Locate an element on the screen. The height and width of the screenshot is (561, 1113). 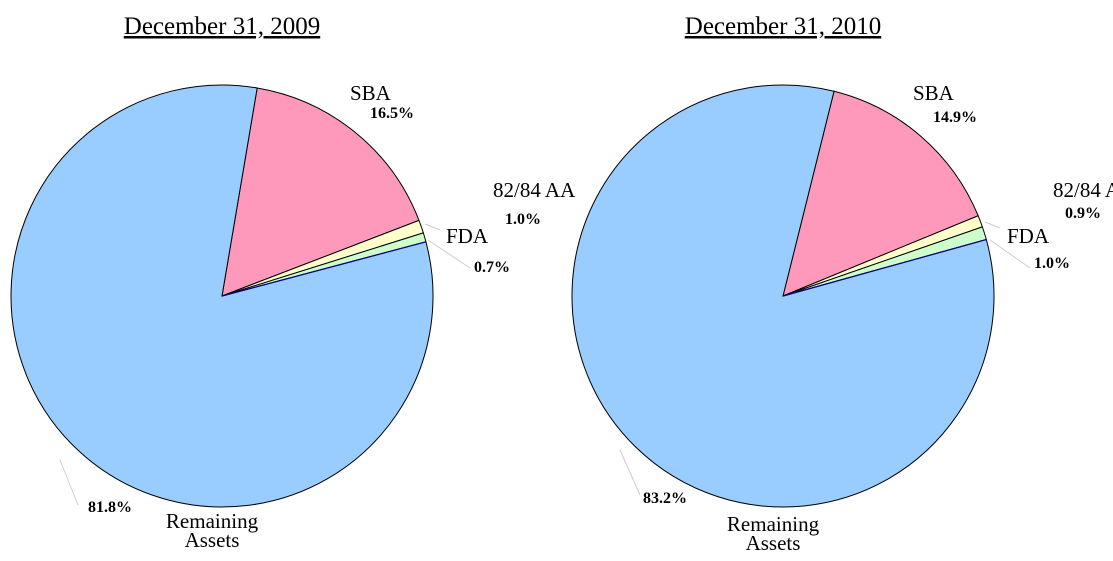
value-label: 83.2% is located at coordinates (665, 498).